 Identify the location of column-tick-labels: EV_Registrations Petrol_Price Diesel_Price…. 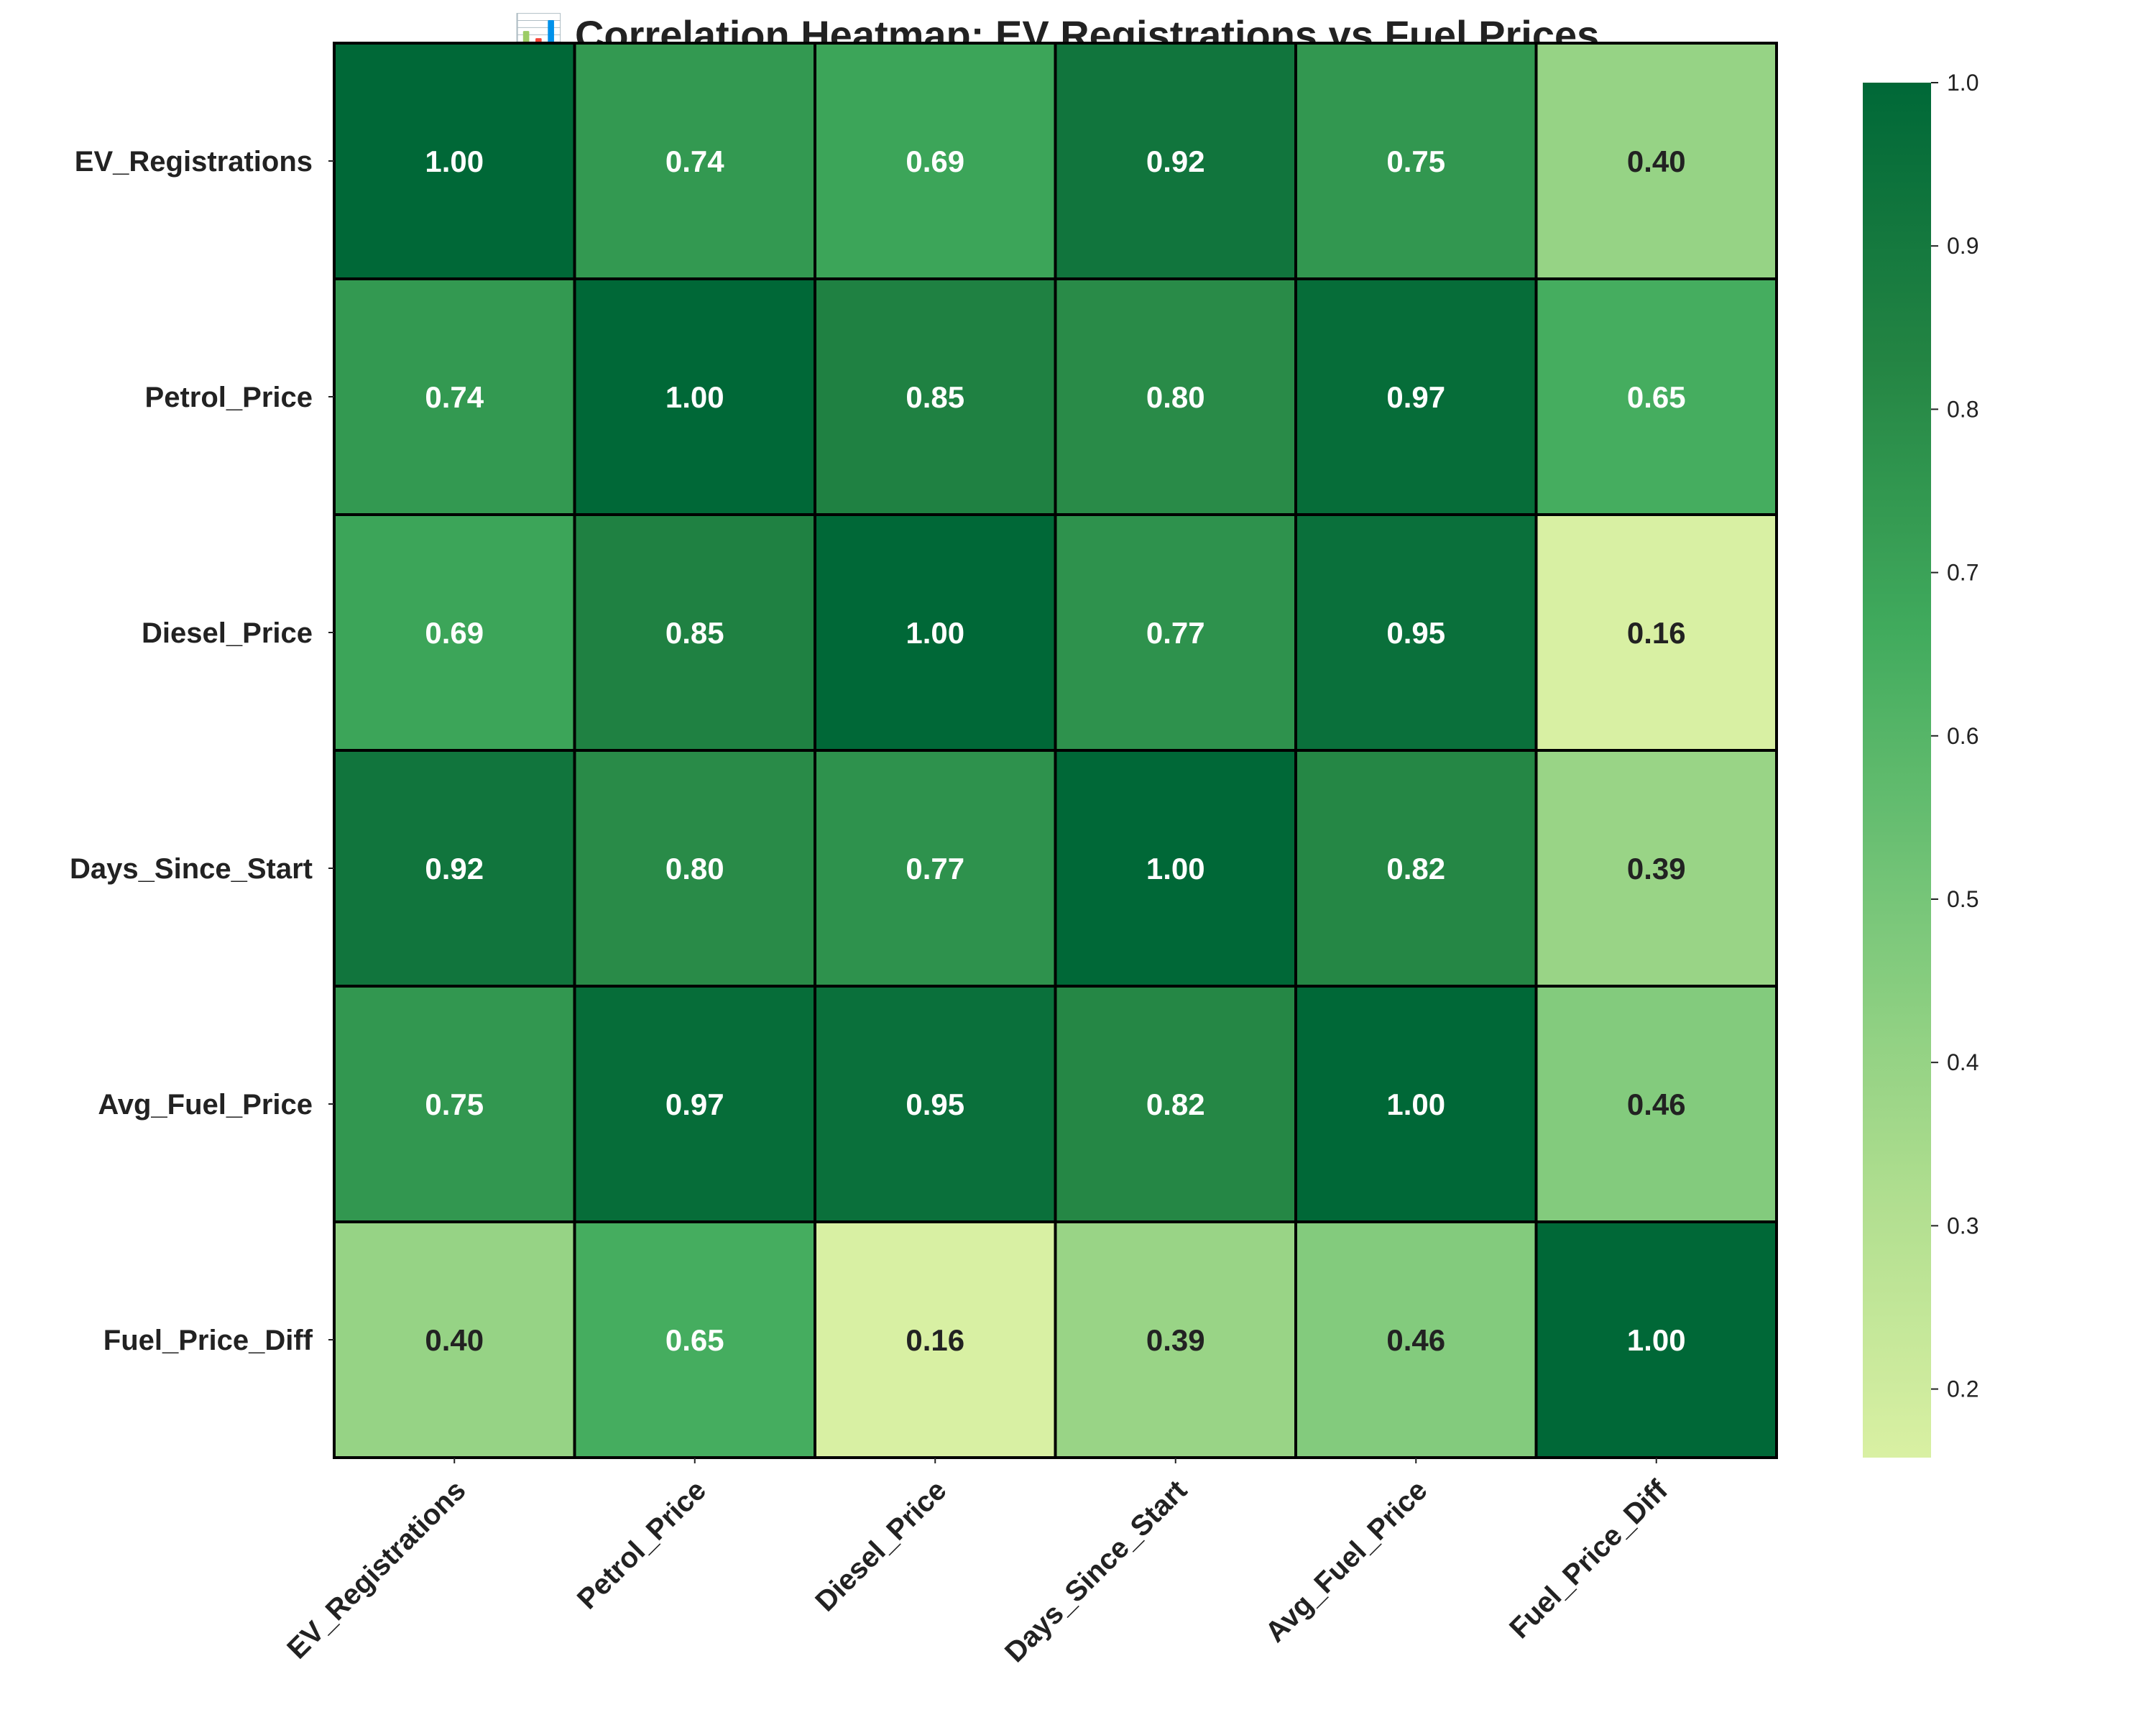
(977, 1563).